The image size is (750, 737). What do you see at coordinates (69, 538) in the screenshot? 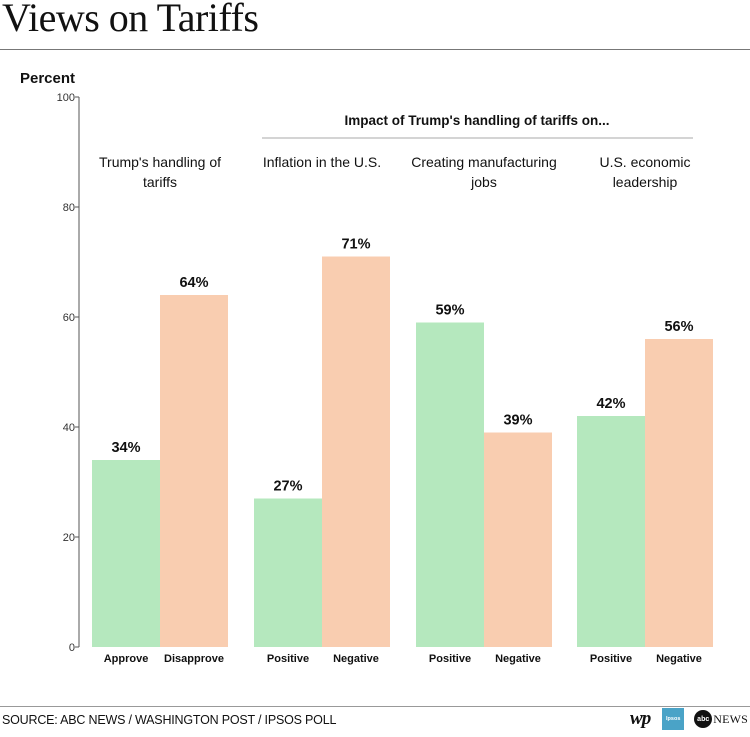
I see `y-tick-label: 20` at bounding box center [69, 538].